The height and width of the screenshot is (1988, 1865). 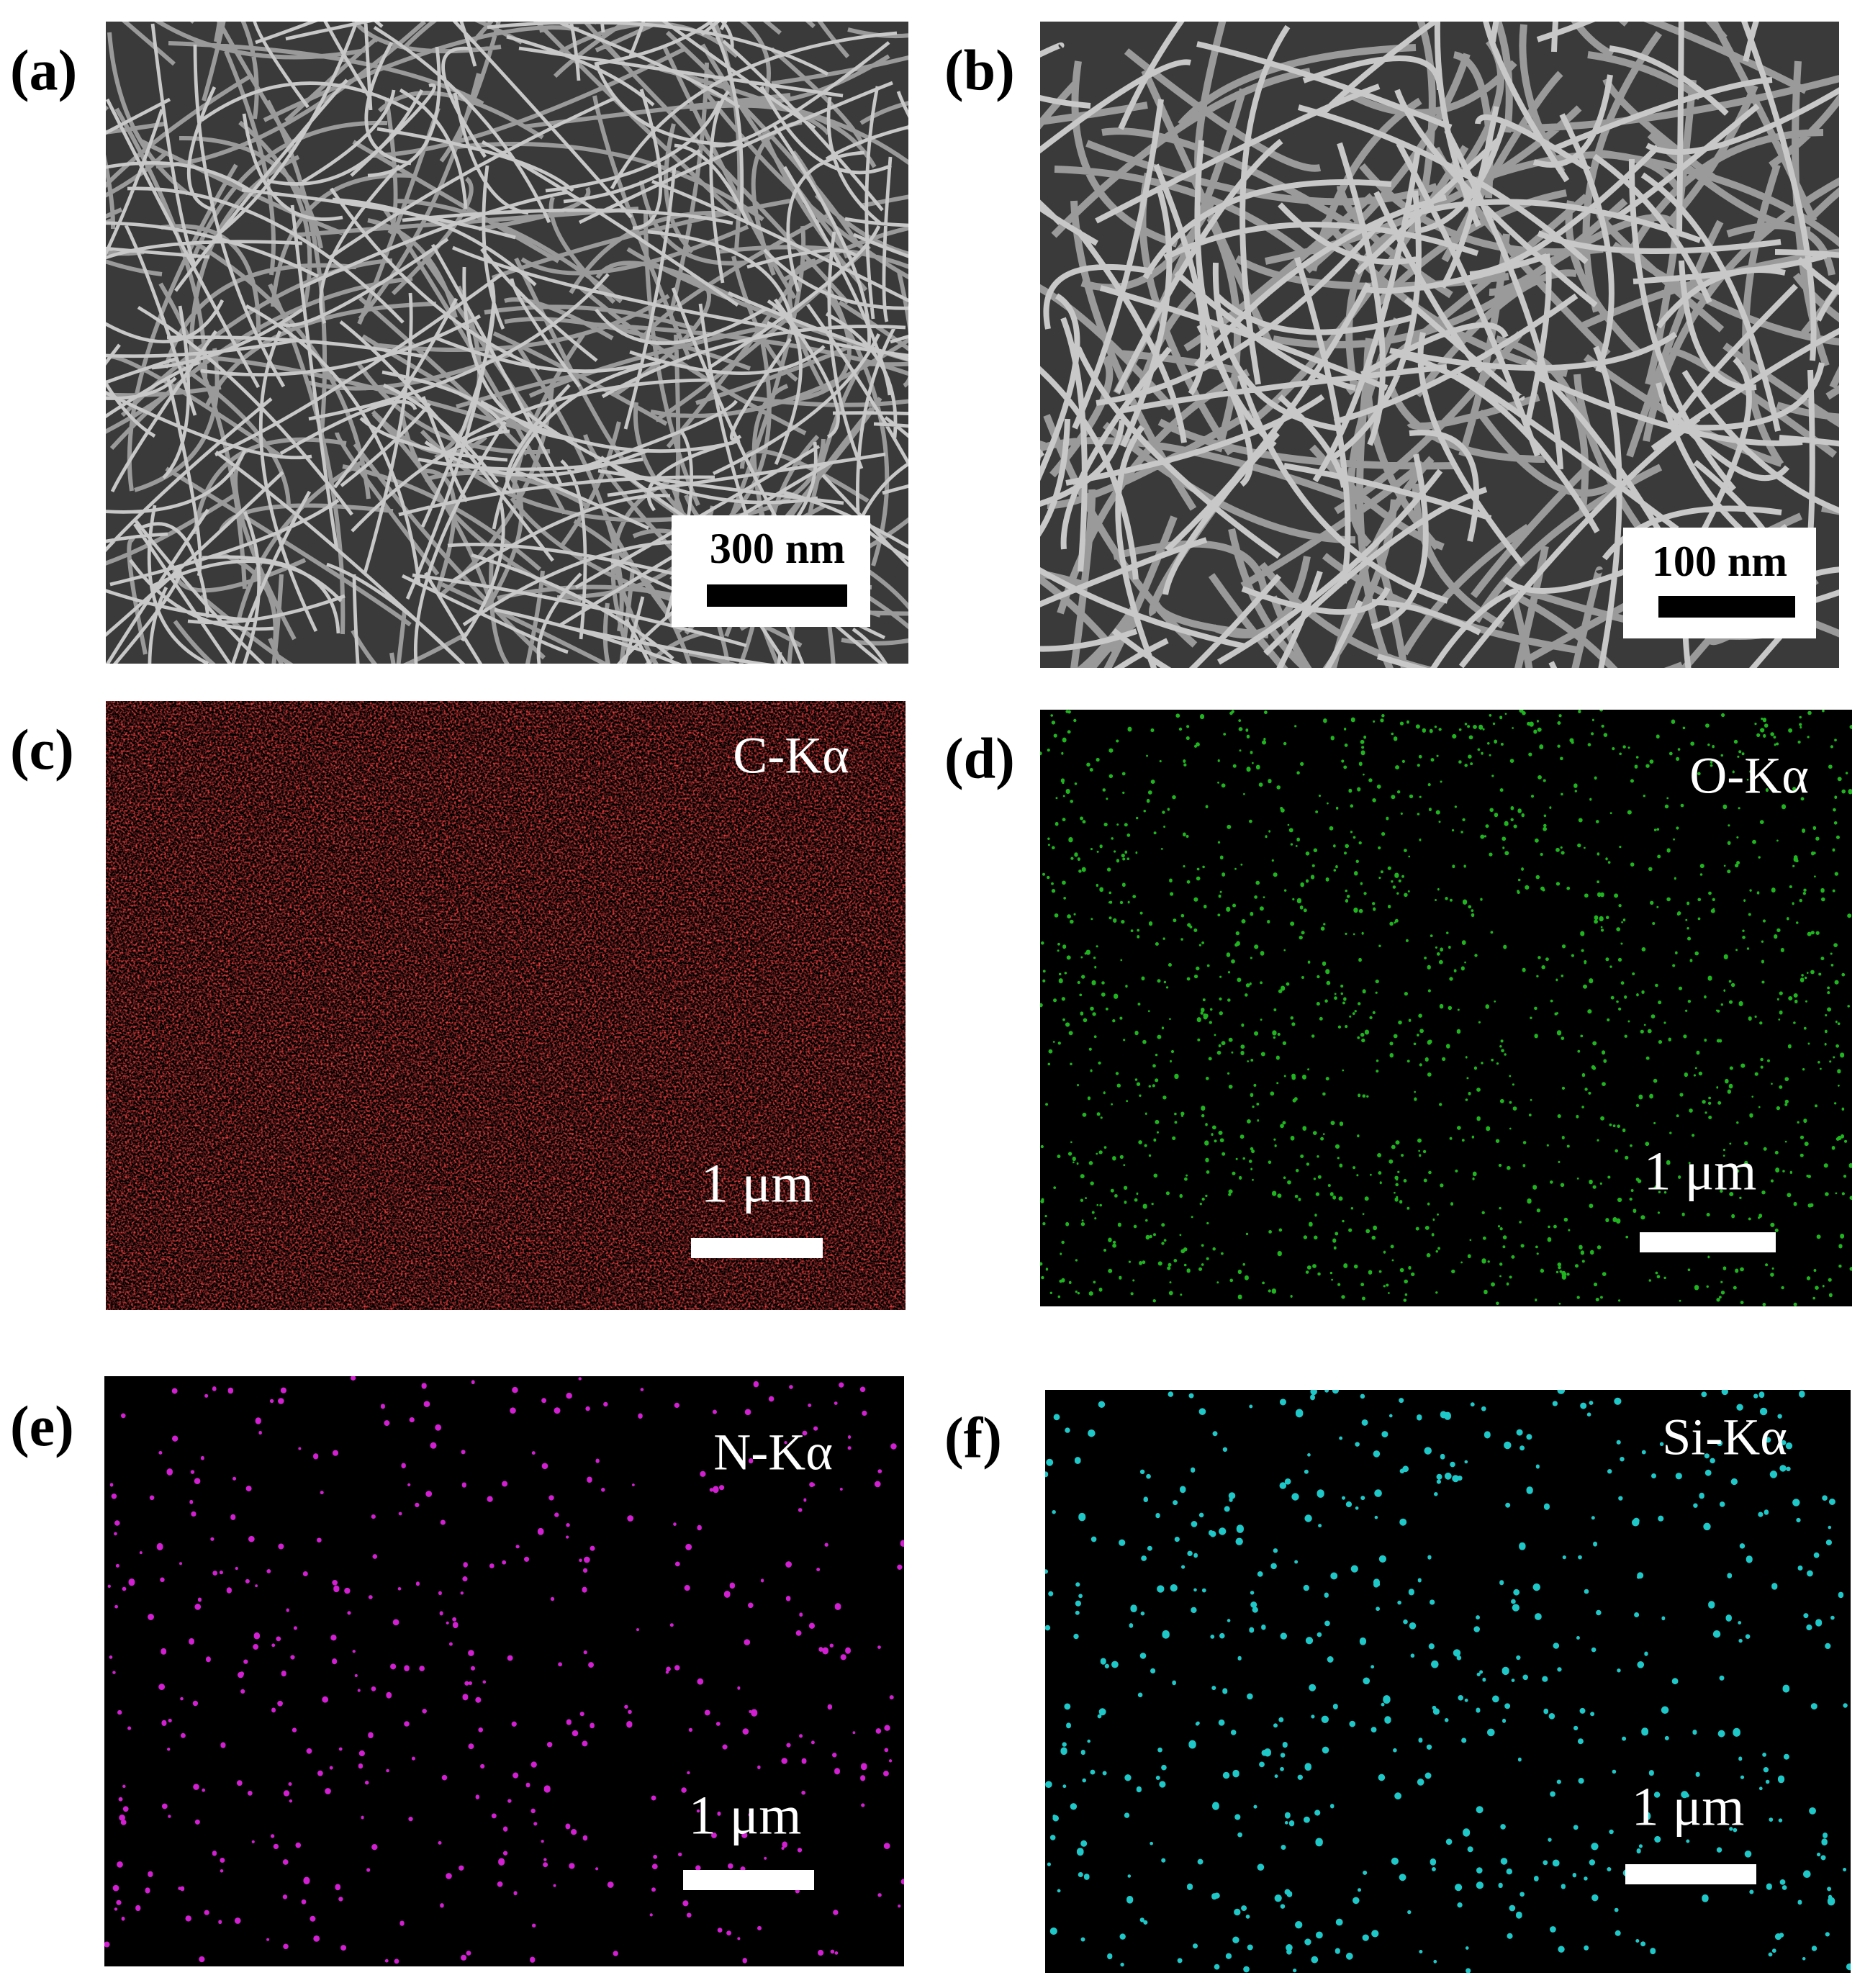 I want to click on element-label: Si-Kα, so click(x=1724, y=1437).